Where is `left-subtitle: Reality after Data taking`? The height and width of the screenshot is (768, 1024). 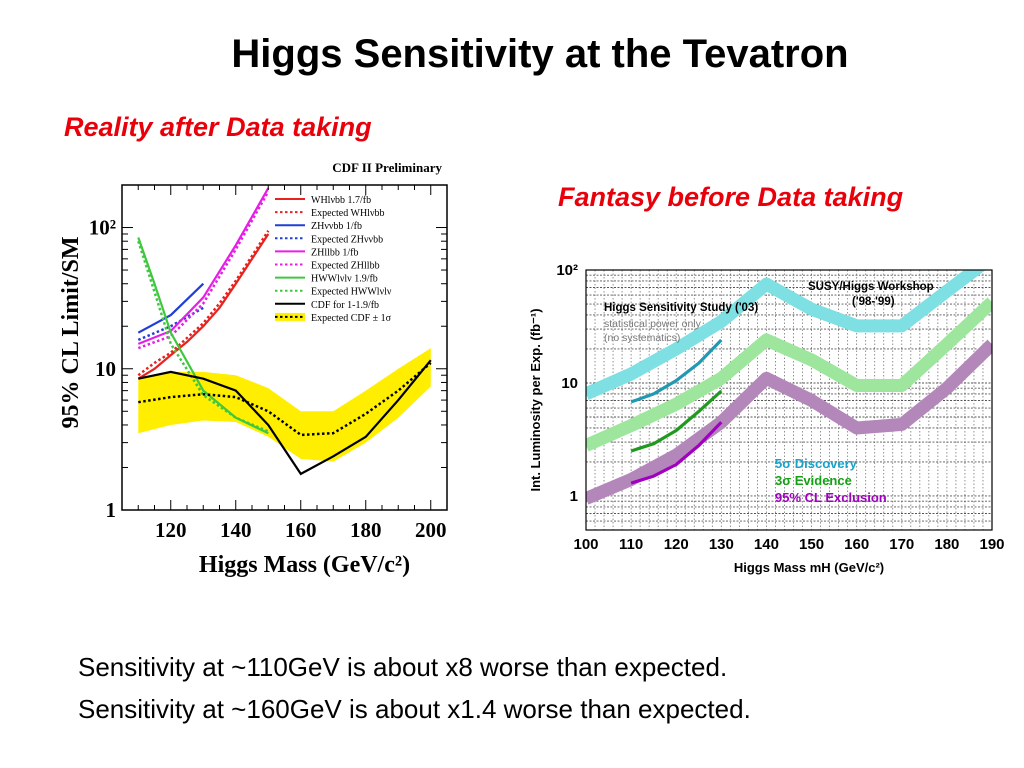 left-subtitle: Reality after Data taking is located at coordinates (218, 127).